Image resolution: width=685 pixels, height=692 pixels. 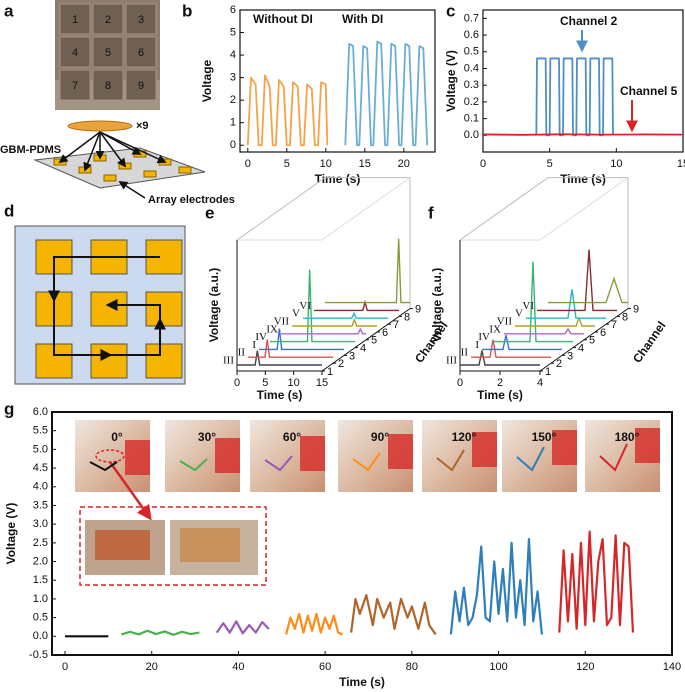 I want to click on panel-label: e, so click(x=209, y=212).